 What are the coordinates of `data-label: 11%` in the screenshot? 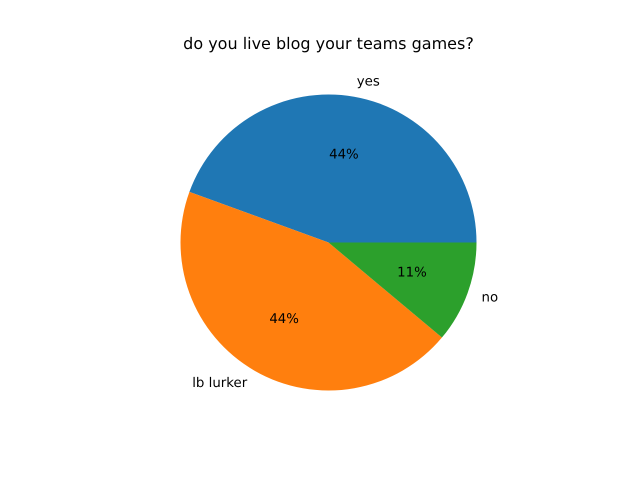 It's located at (412, 272).